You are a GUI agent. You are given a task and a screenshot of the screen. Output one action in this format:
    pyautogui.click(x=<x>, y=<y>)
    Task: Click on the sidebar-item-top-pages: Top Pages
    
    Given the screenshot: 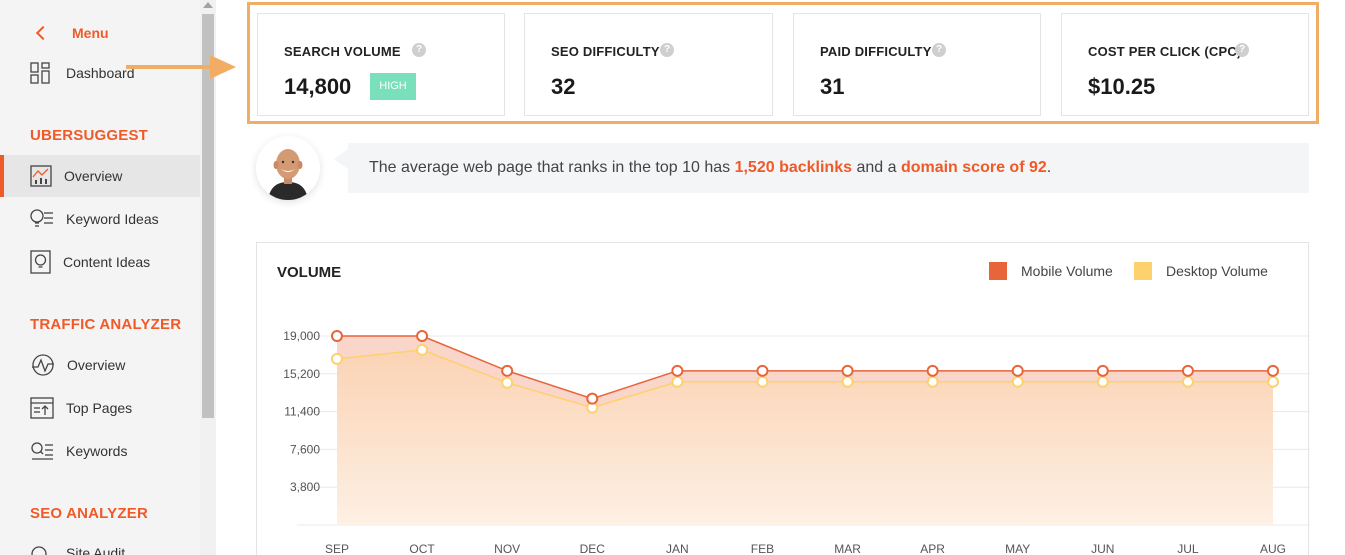 What is the action you would take?
    pyautogui.click(x=100, y=408)
    